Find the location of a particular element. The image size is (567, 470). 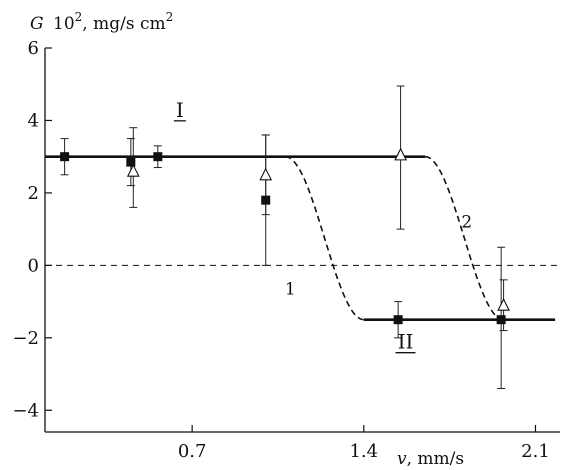

y-tick-label: 2 is located at coordinates (33, 193).